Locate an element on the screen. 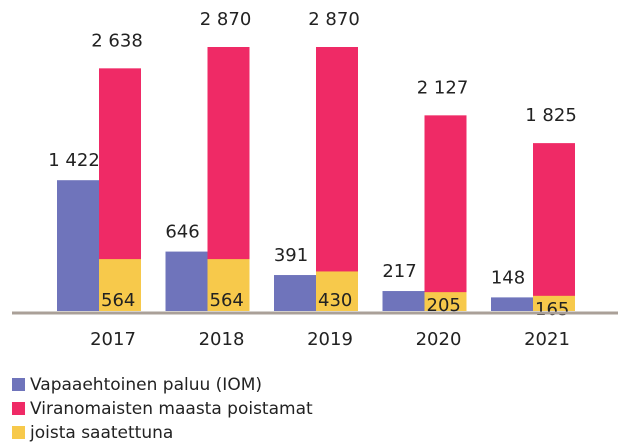  legend-label: Vapaaehtoinen paluu (IOM) is located at coordinates (146, 385).